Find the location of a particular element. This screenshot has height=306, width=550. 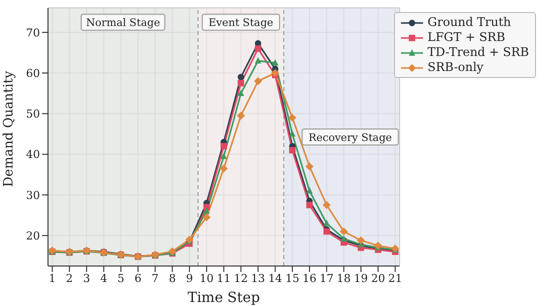

legend-label: TD-Trend + SRB is located at coordinates (478, 52).